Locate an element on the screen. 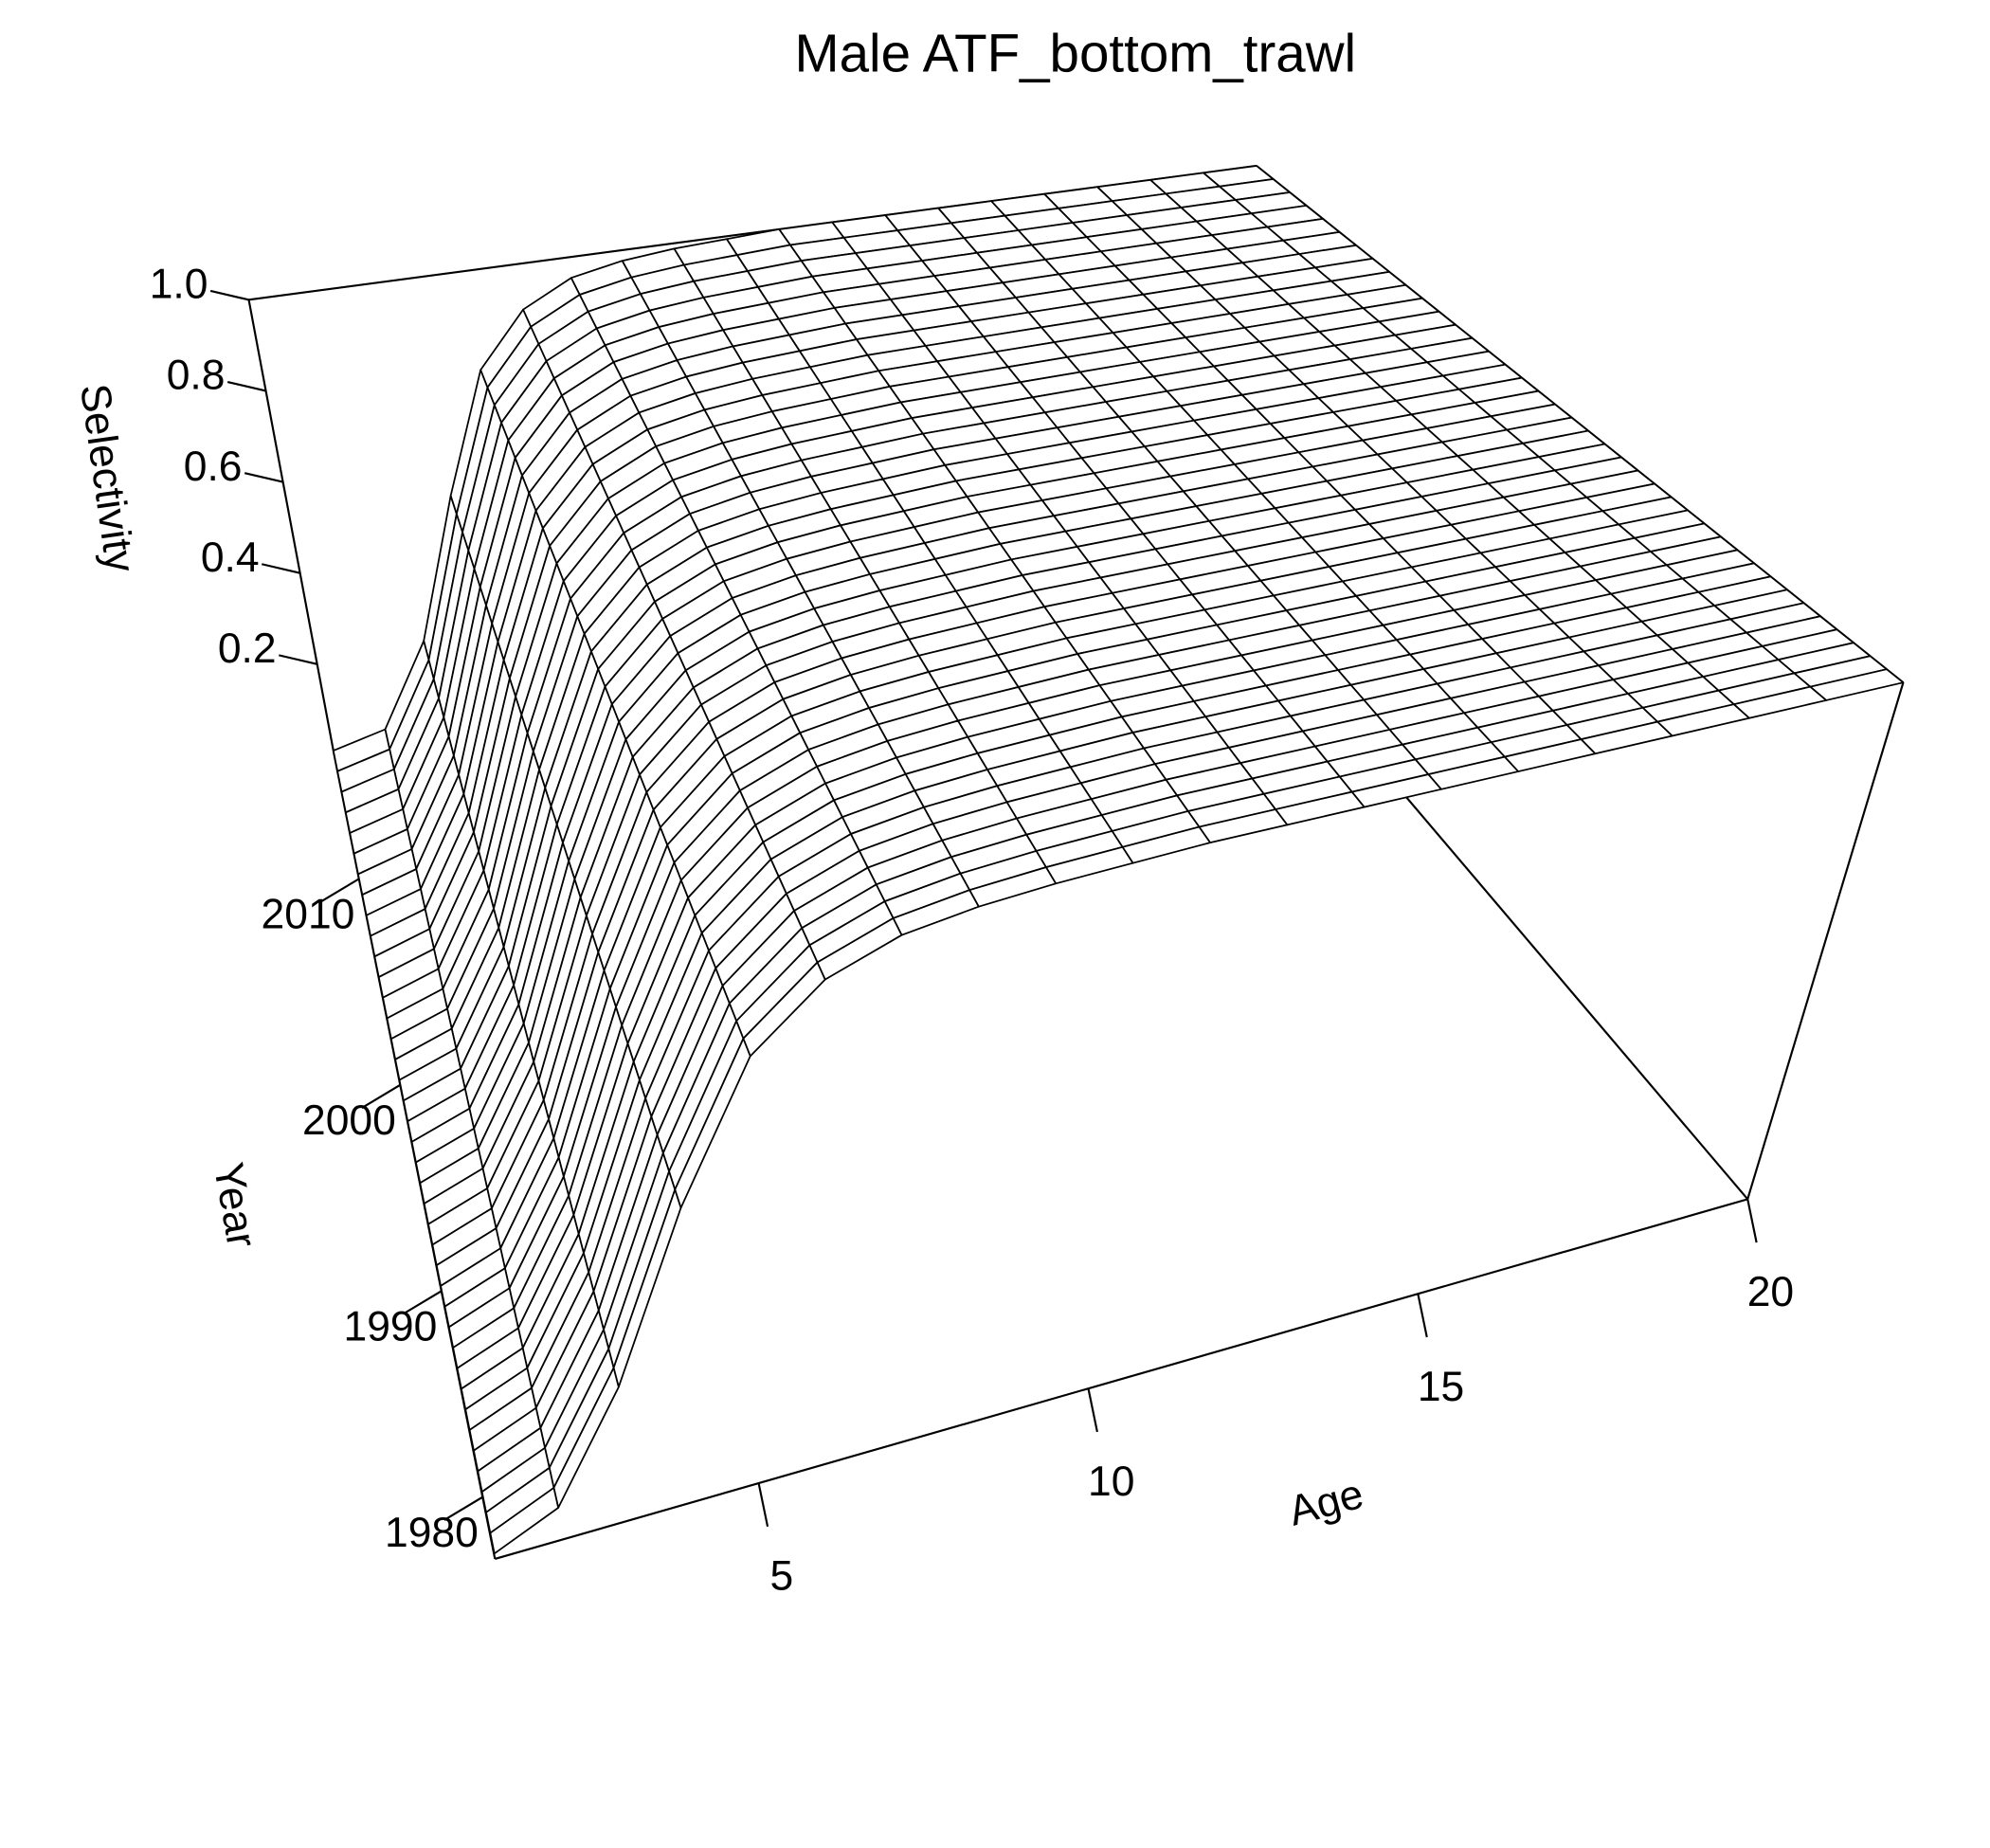 The height and width of the screenshot is (1848, 1990). x-tick-label: 15 is located at coordinates (1441, 1387).